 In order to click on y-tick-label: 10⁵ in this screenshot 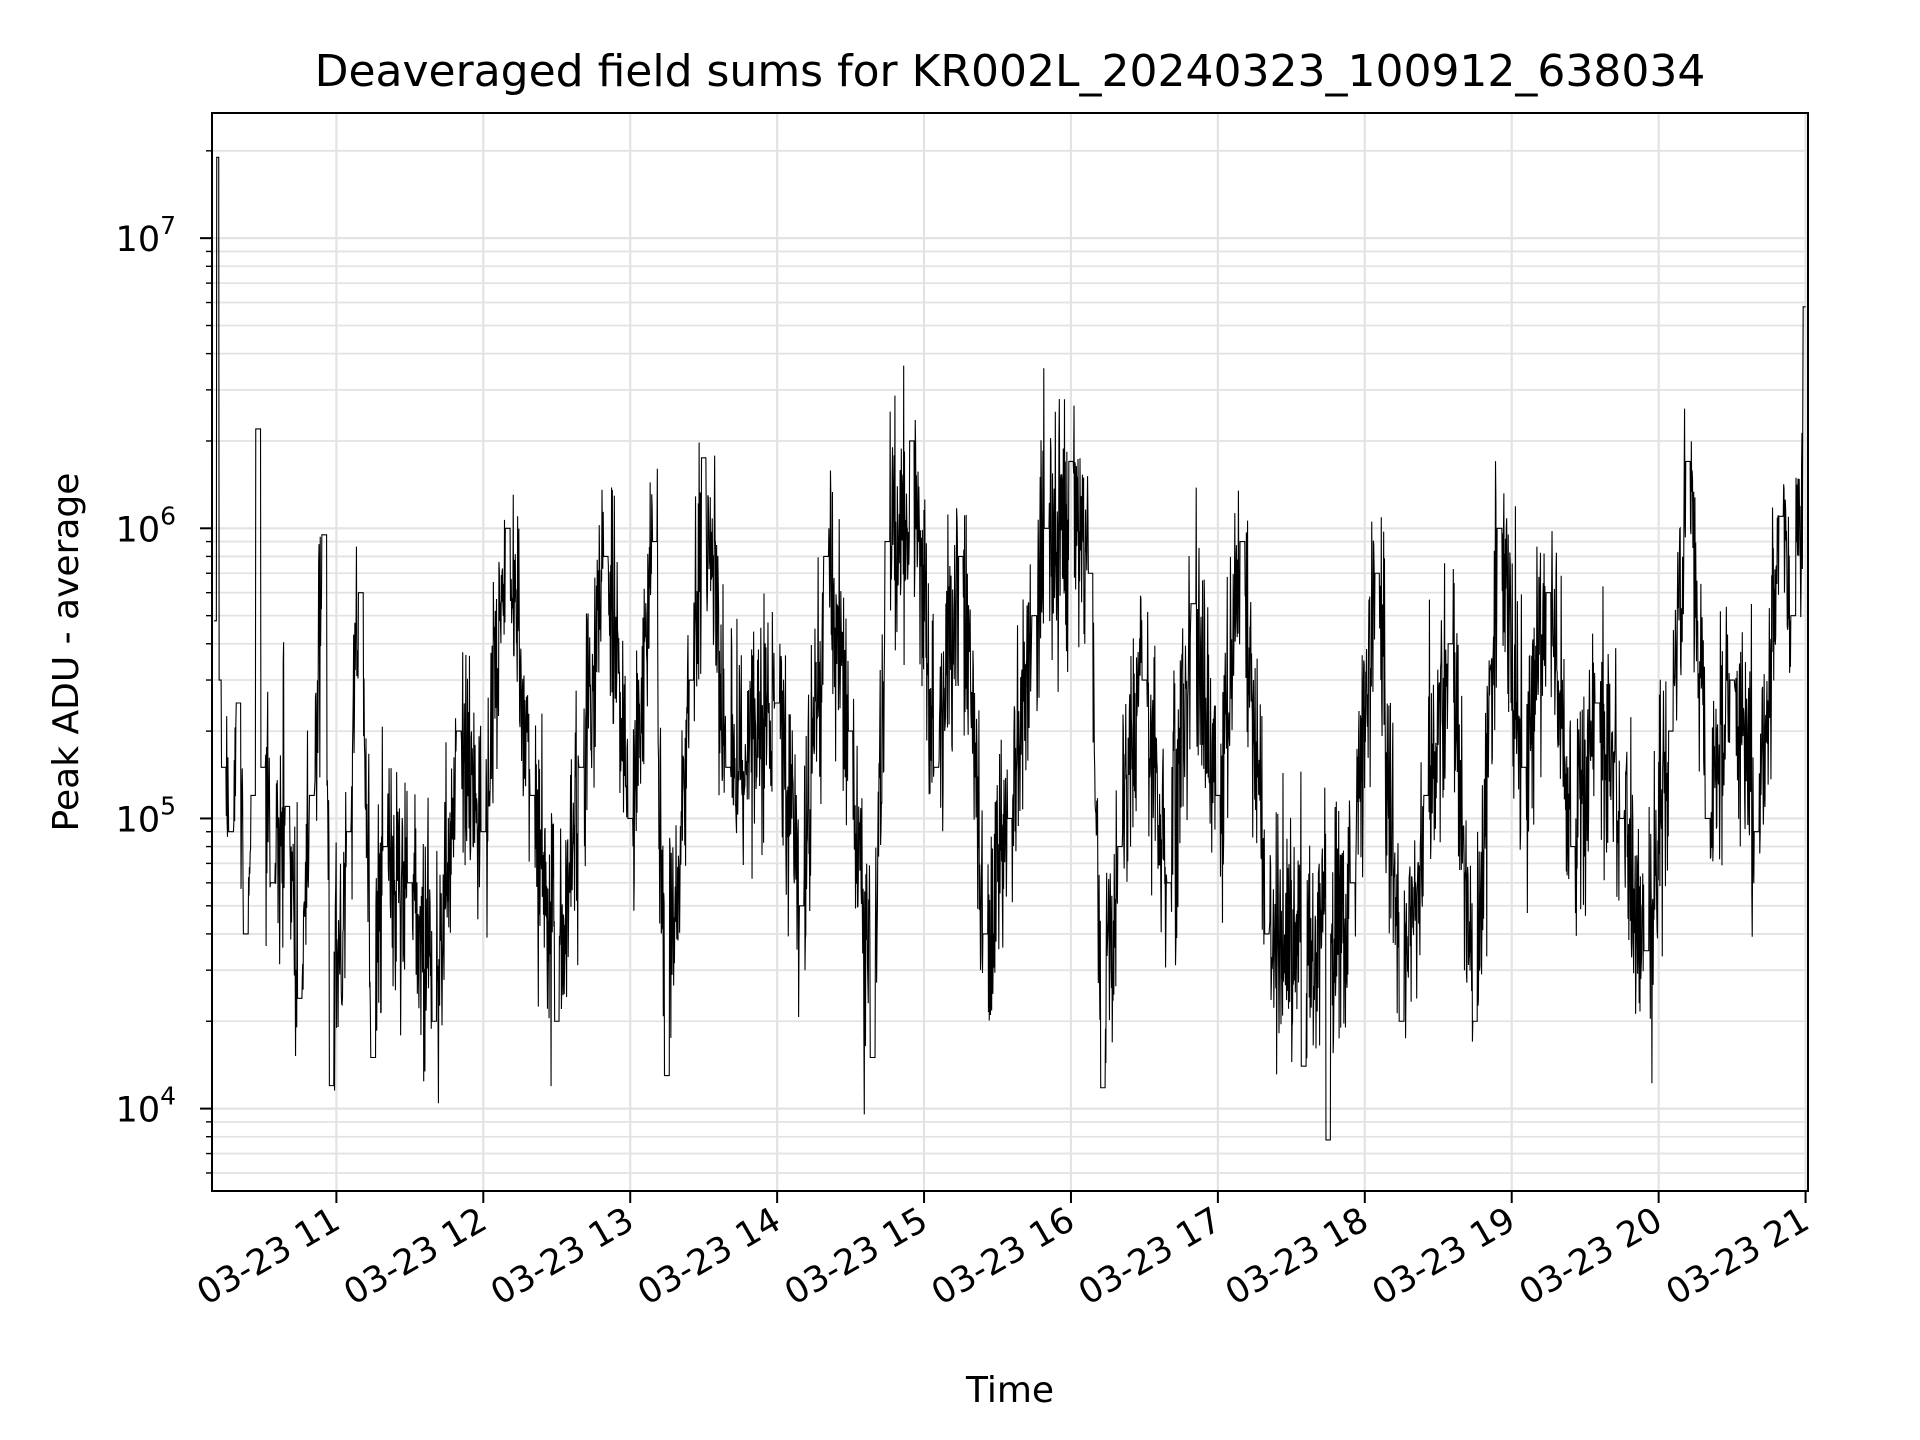, I will do `click(146, 815)`.